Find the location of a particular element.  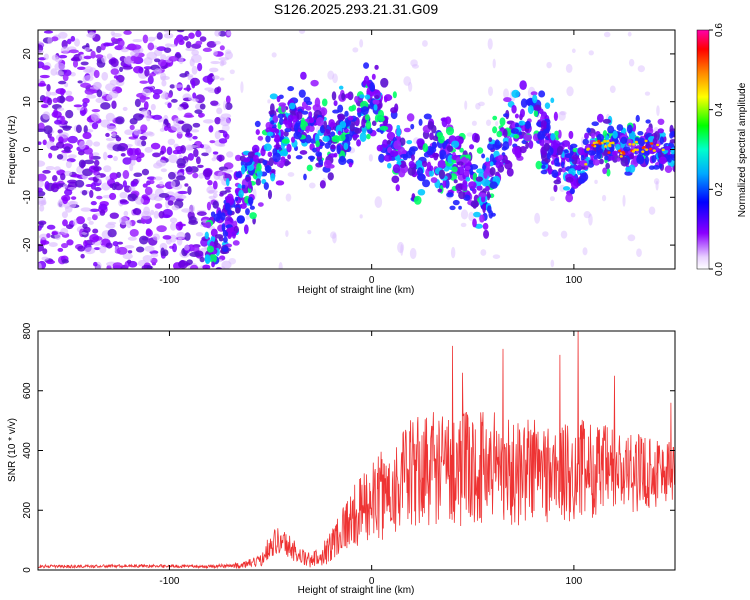

chart-title: S126.2025.293.21.31.G09 is located at coordinates (356, 9).